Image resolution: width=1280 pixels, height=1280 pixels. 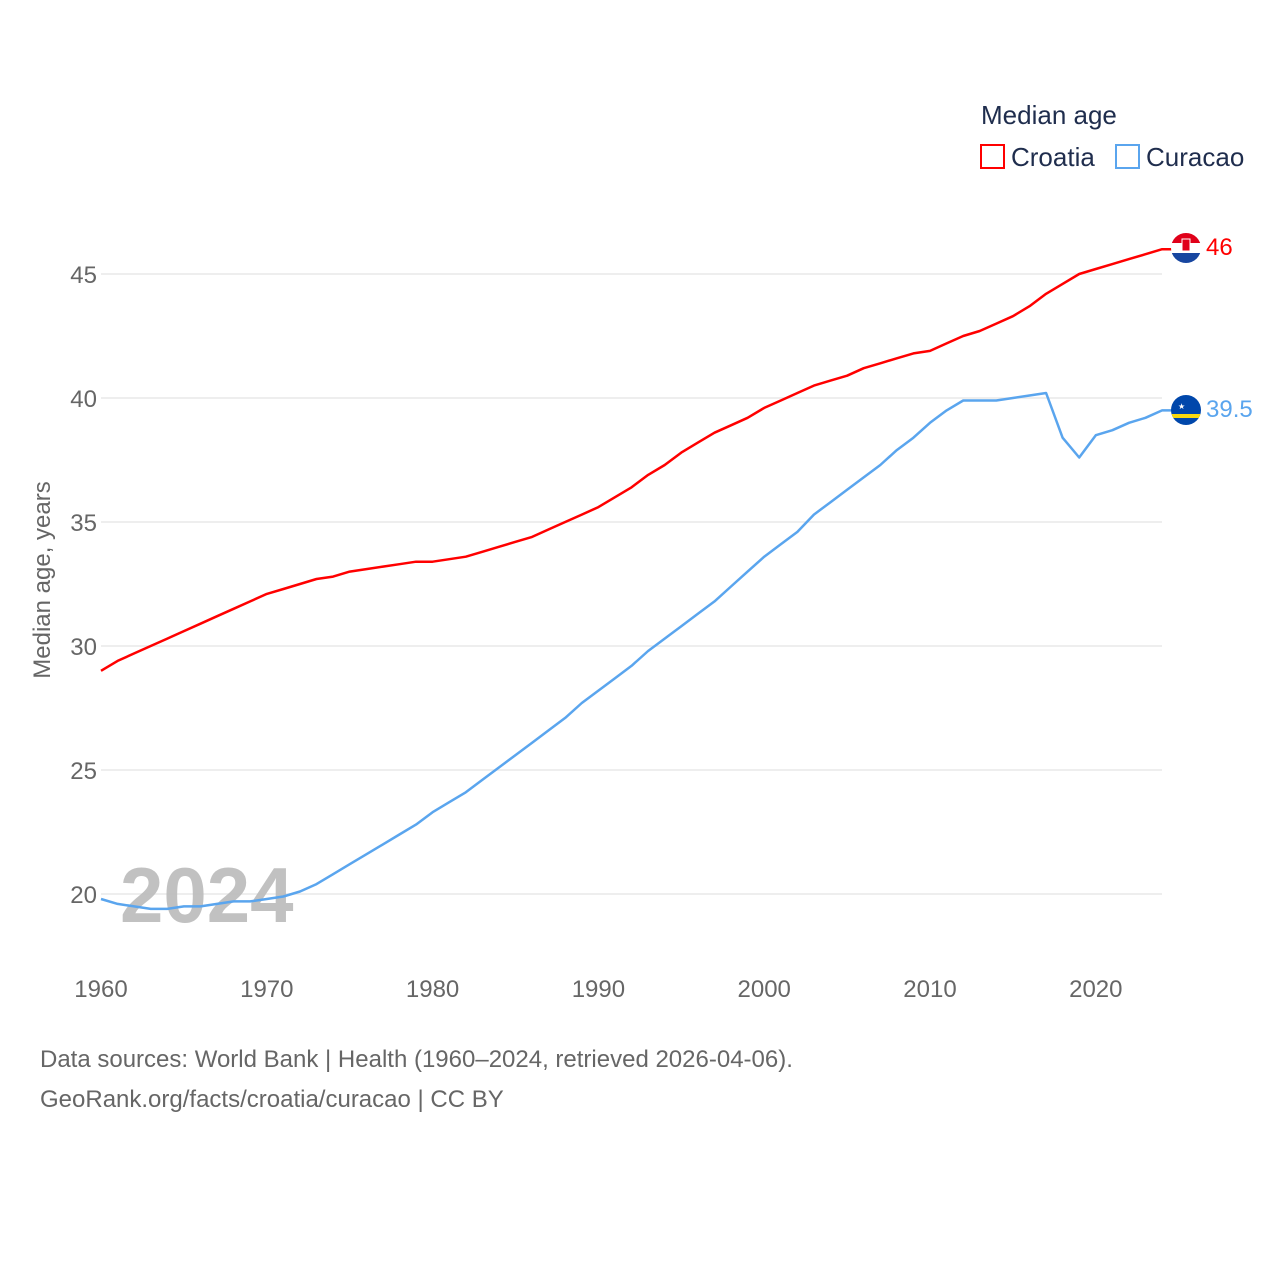 I want to click on legend-item-croatia: Croatia, so click(x=1037, y=157).